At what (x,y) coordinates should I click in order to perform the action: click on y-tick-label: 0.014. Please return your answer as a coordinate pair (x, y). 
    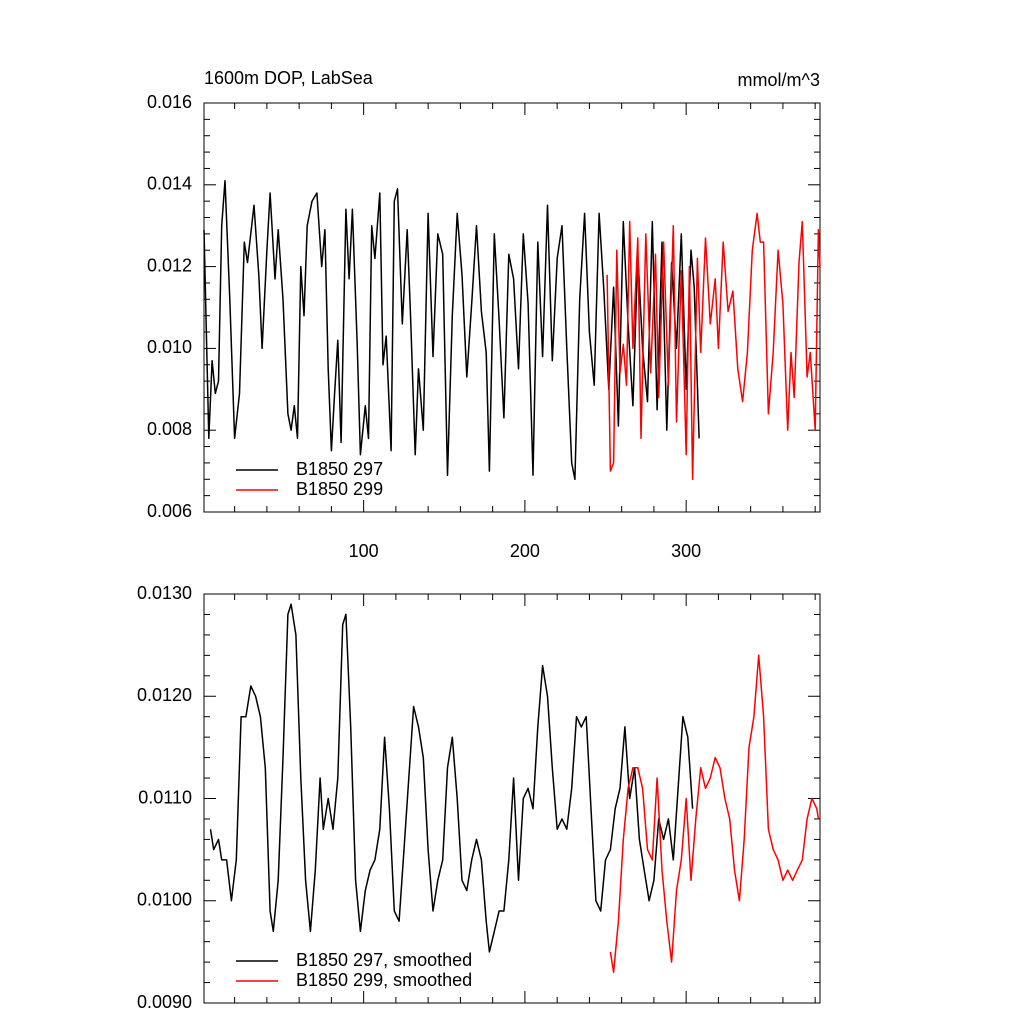
    Looking at the image, I should click on (169, 184).